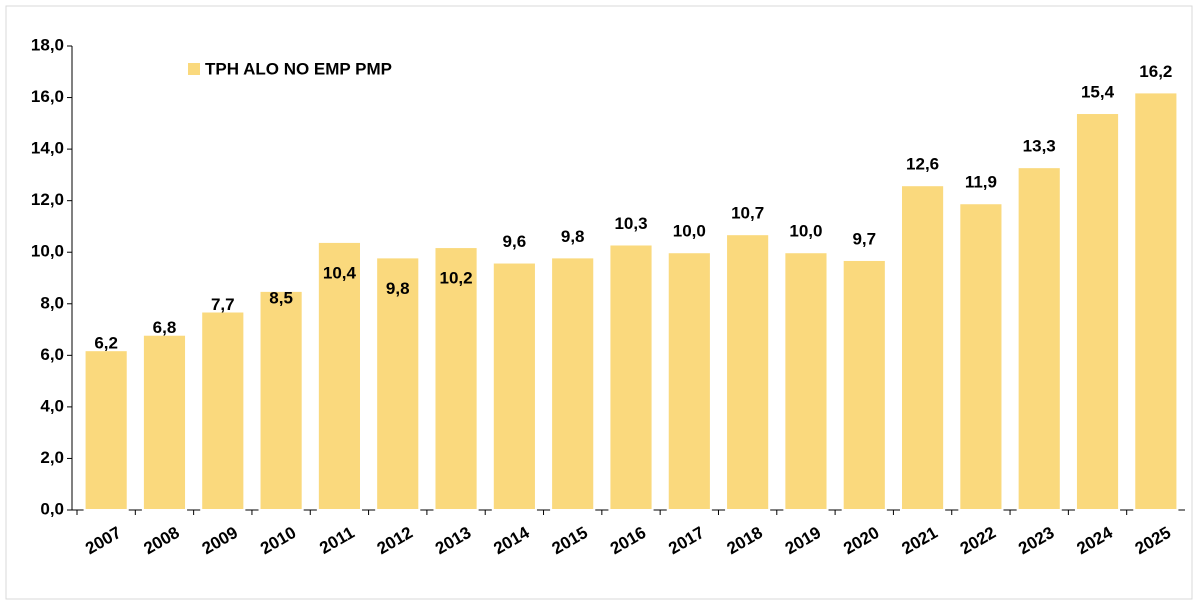 The image size is (1198, 605). Describe the element at coordinates (52, 457) in the screenshot. I see `y-tick-label: 2,0` at that location.